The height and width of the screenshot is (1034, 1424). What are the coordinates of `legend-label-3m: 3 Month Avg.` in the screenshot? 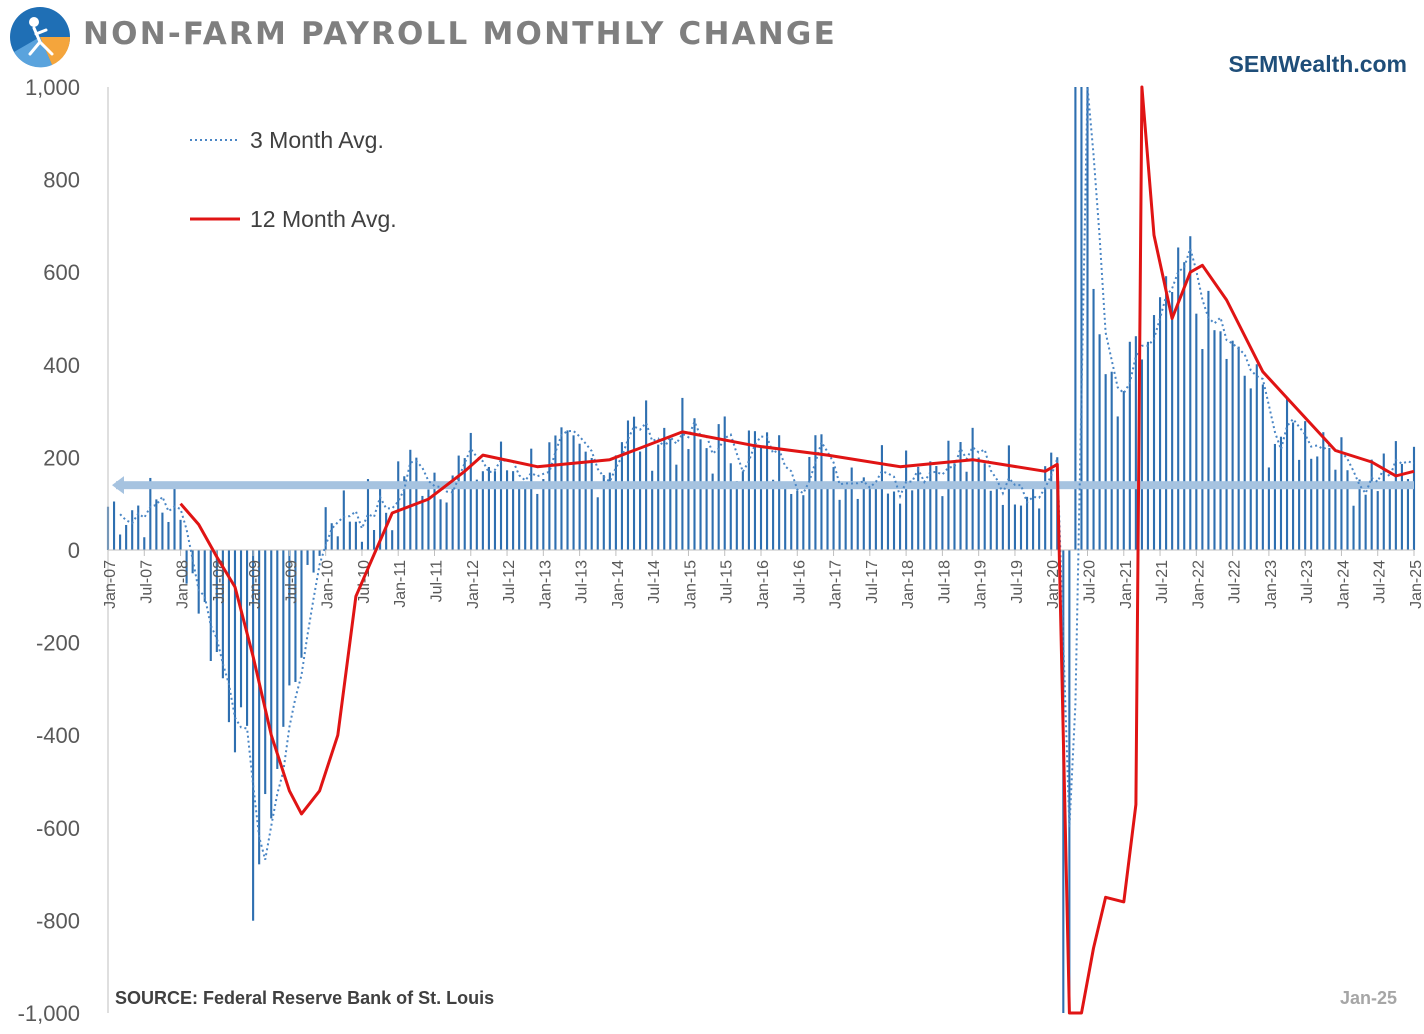 It's located at (317, 140).